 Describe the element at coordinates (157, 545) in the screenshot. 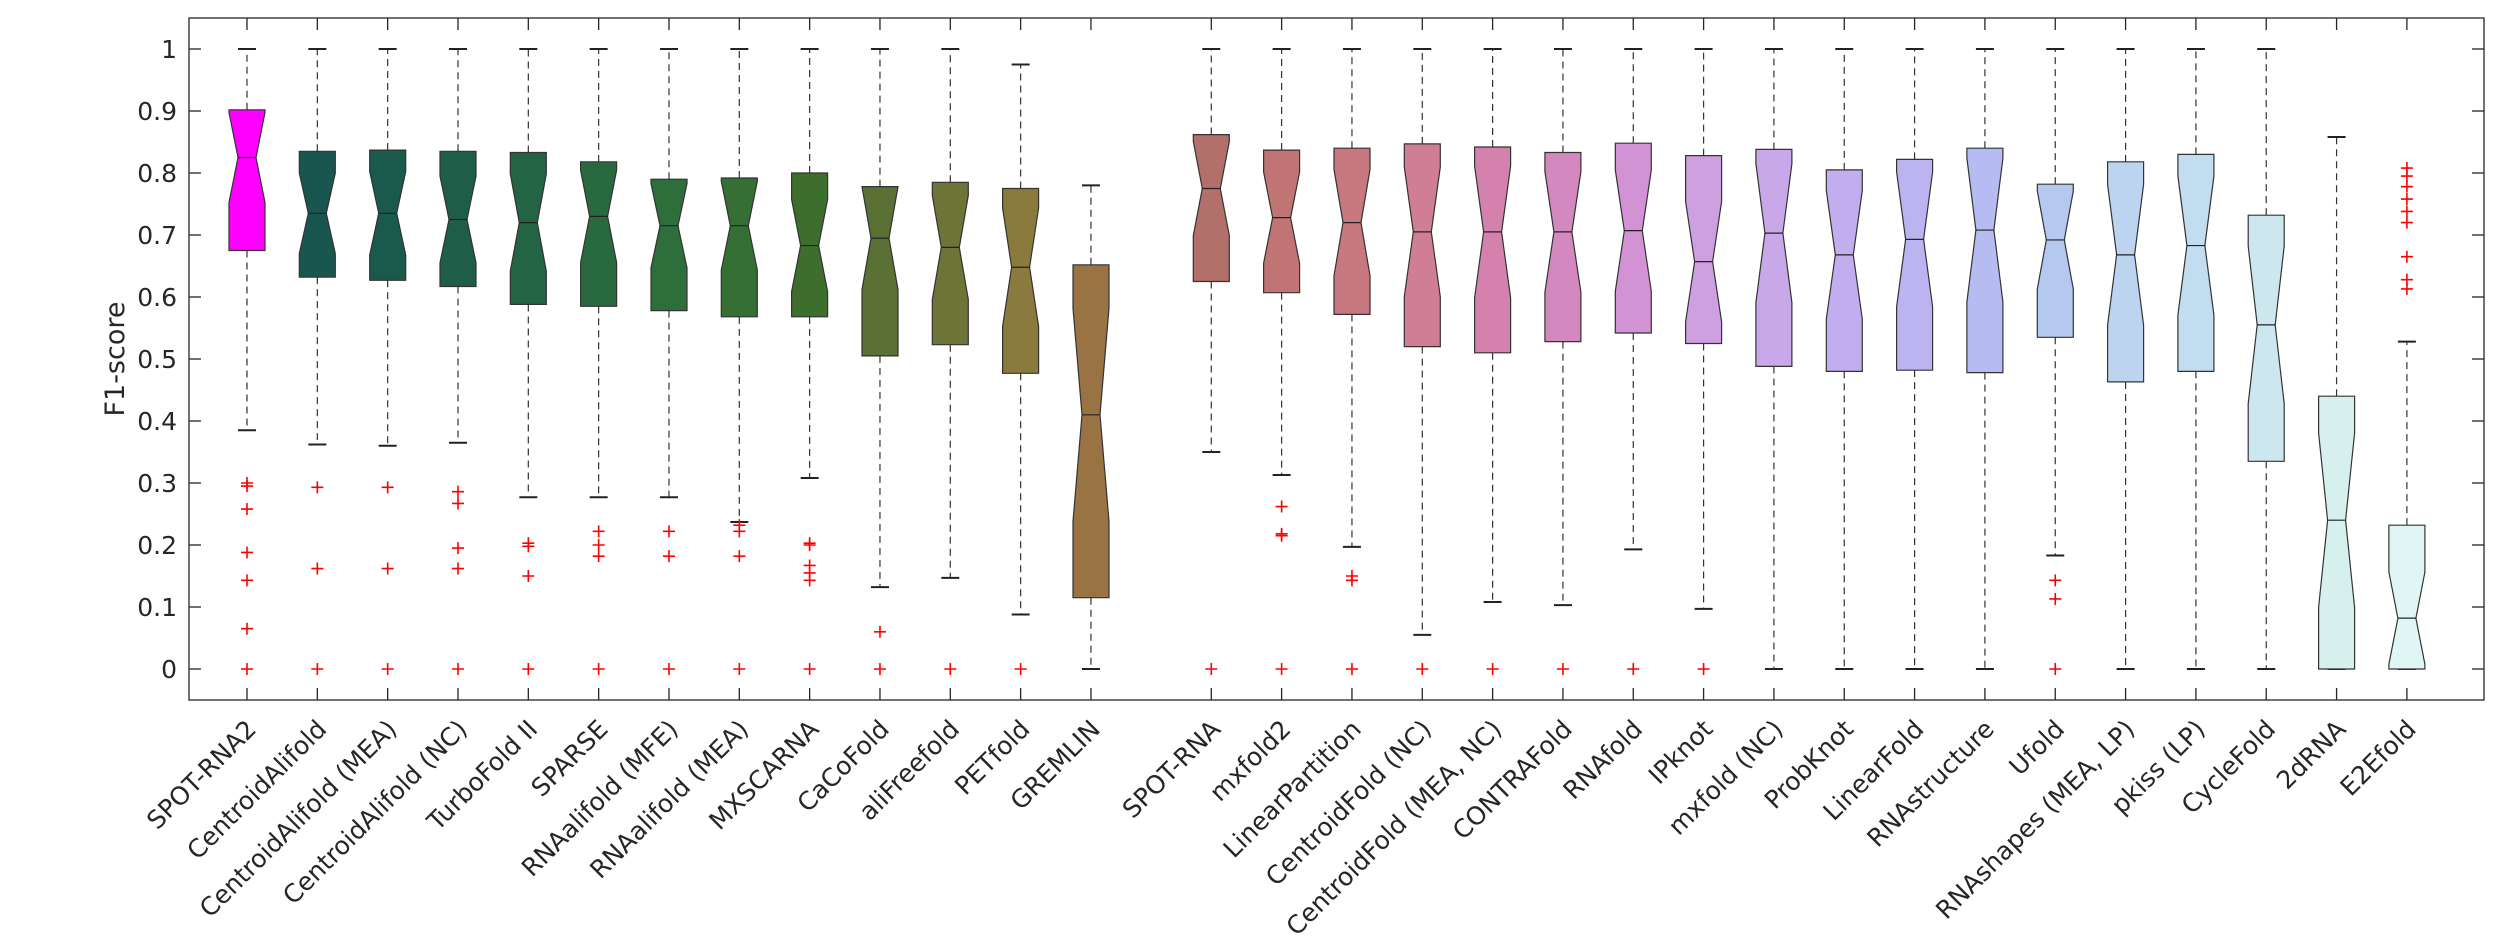

I see `y-tick-label: 0.2` at that location.